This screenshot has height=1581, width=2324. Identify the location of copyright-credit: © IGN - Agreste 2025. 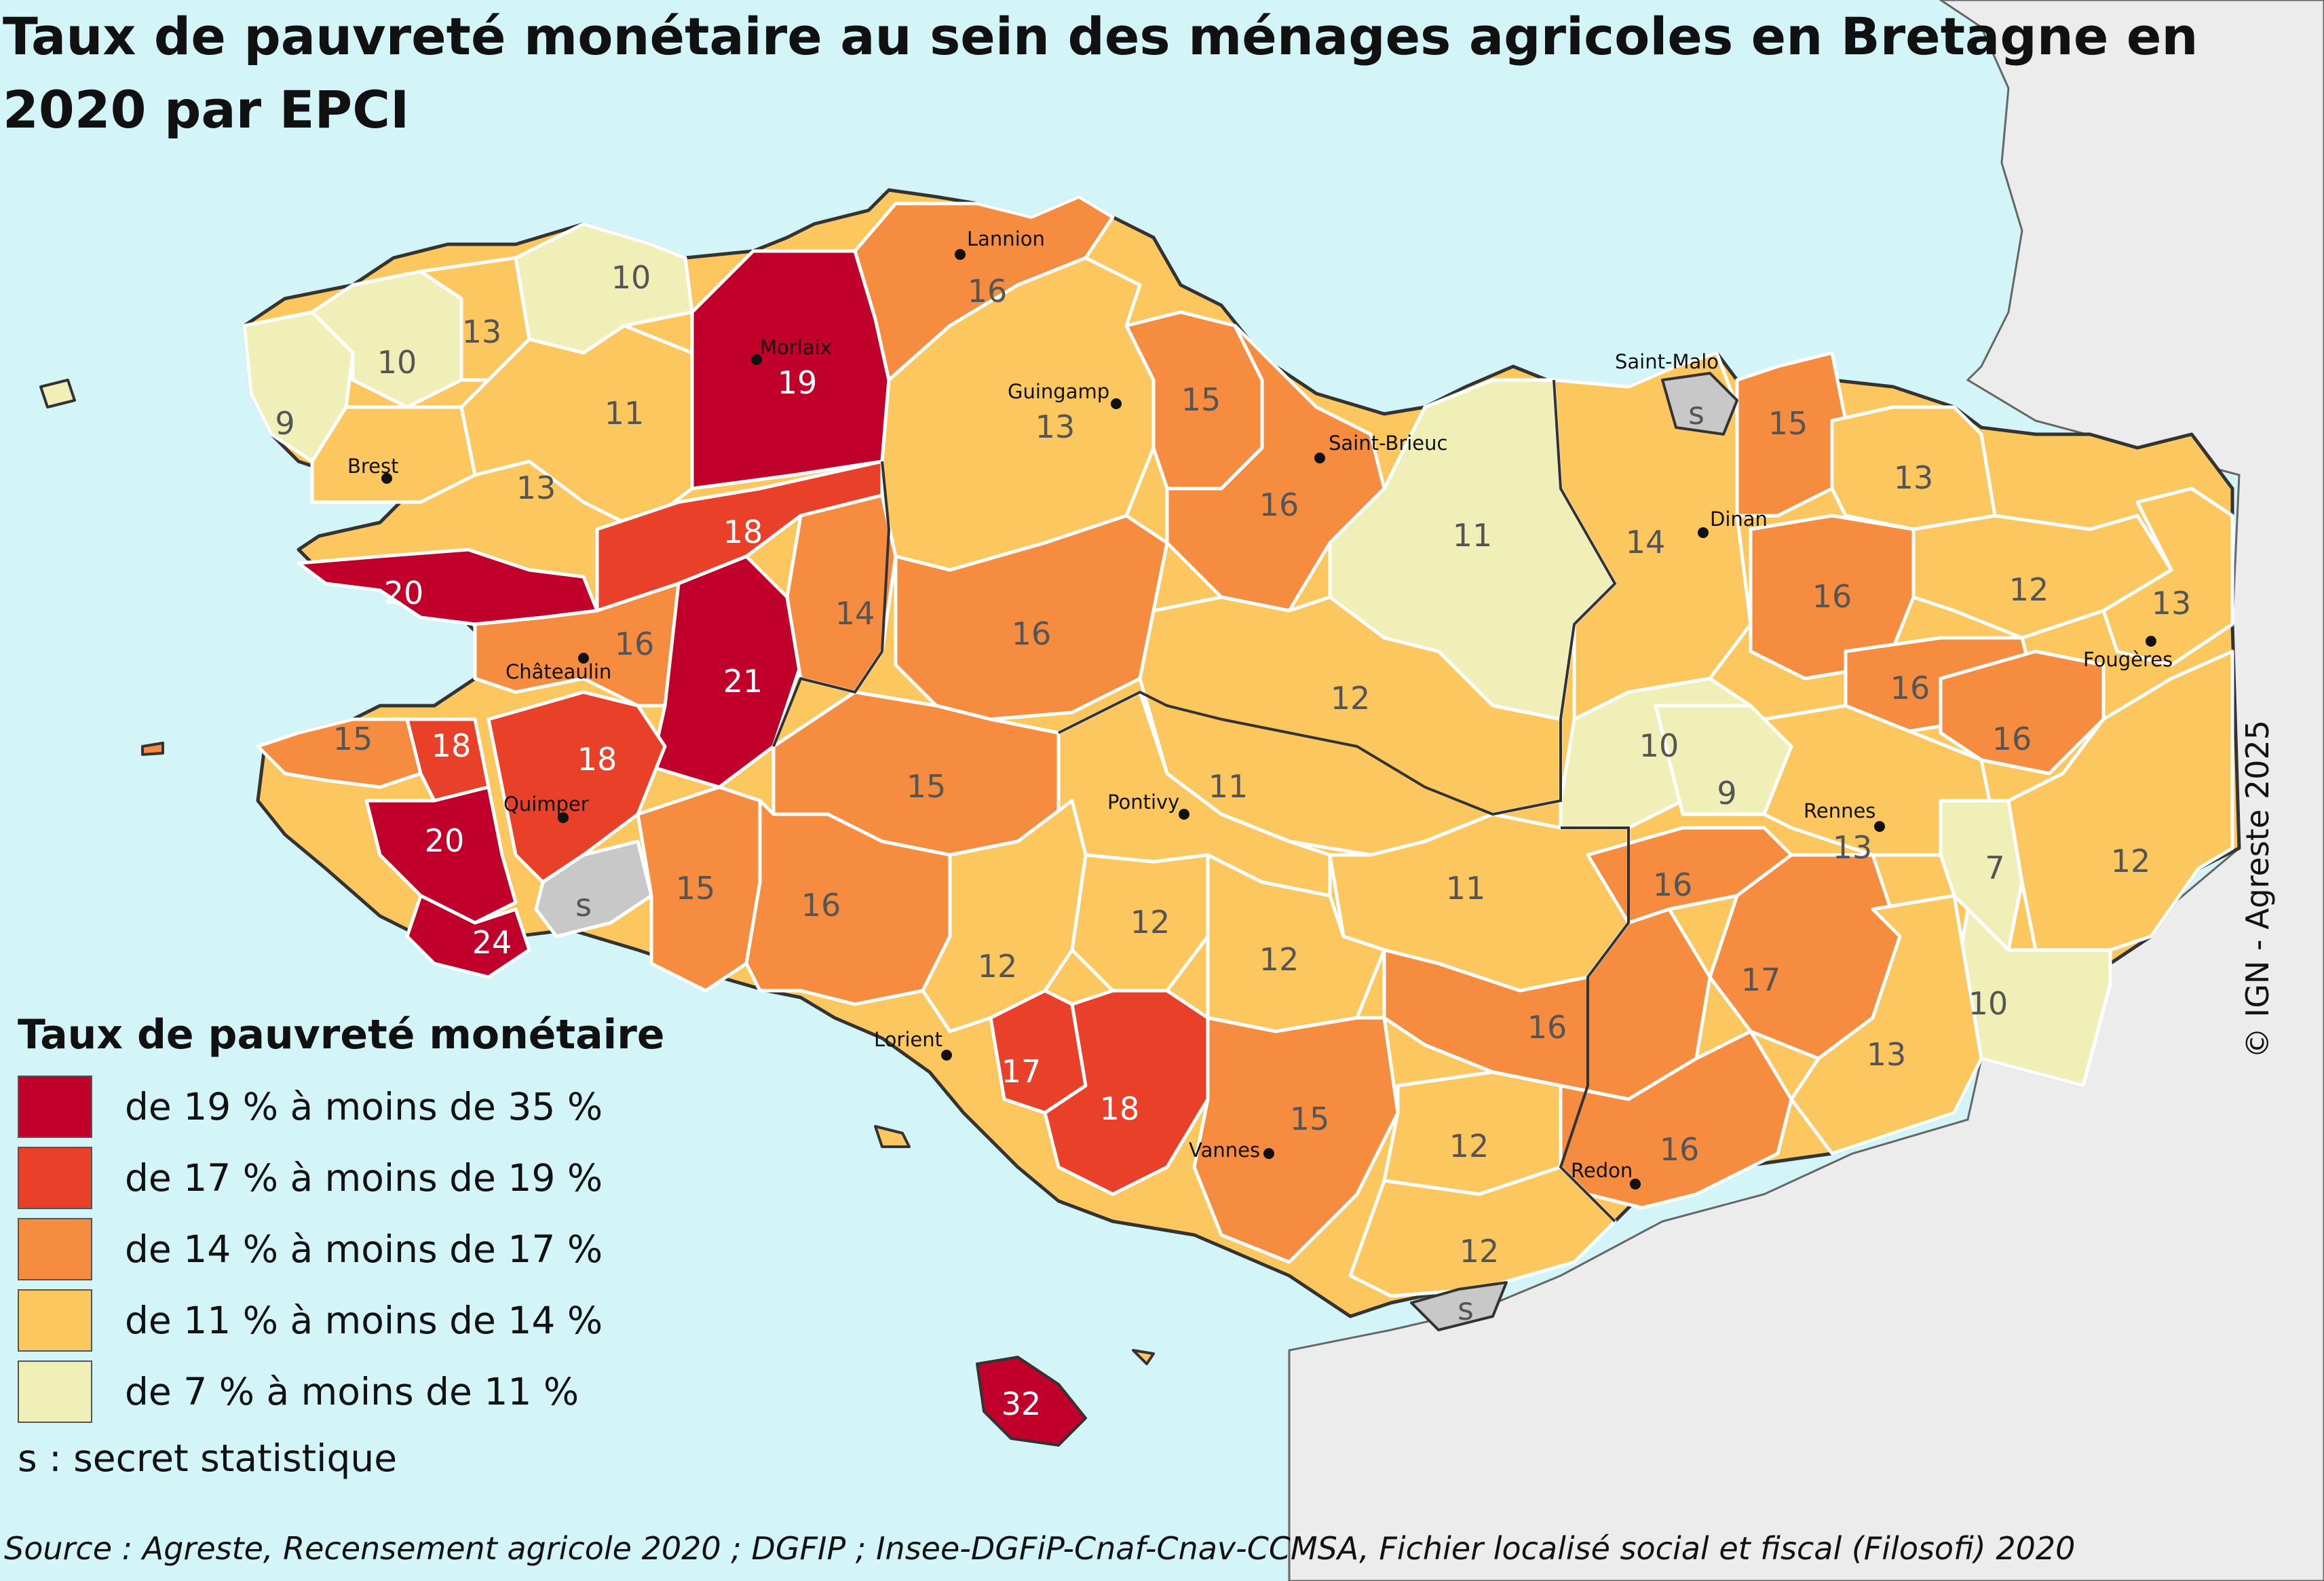
(2257, 889).